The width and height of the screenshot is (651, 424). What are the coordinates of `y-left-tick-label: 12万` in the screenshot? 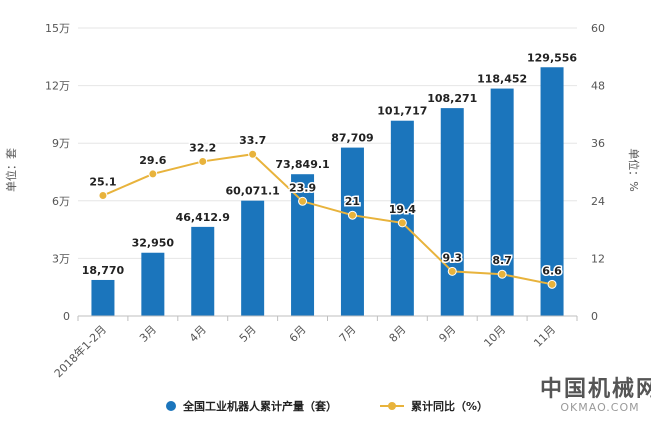 It's located at (57, 86).